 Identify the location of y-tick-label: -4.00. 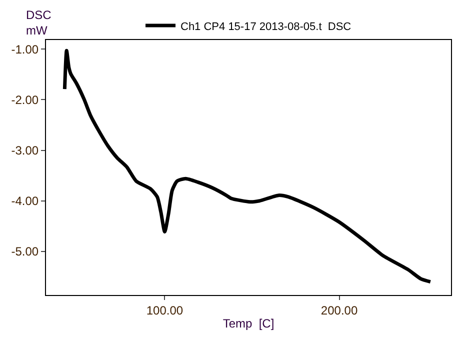
(25, 201).